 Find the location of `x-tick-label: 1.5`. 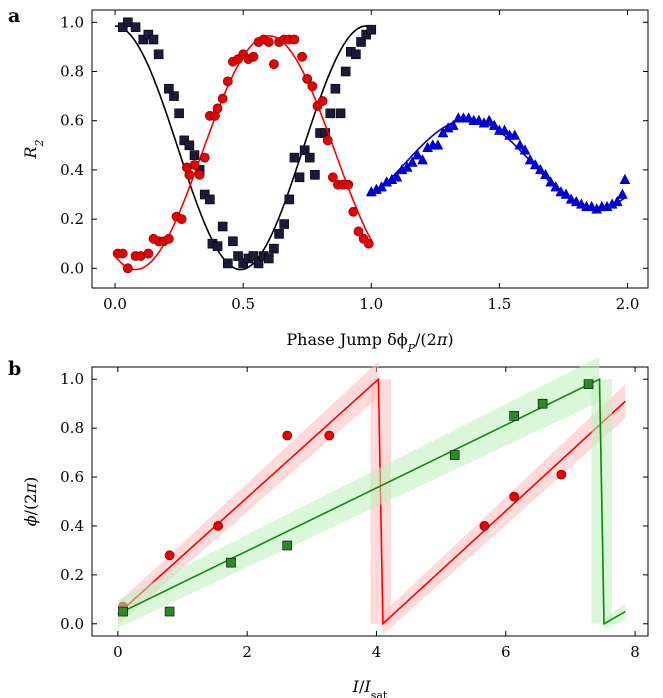

x-tick-label: 1.5 is located at coordinates (499, 304).